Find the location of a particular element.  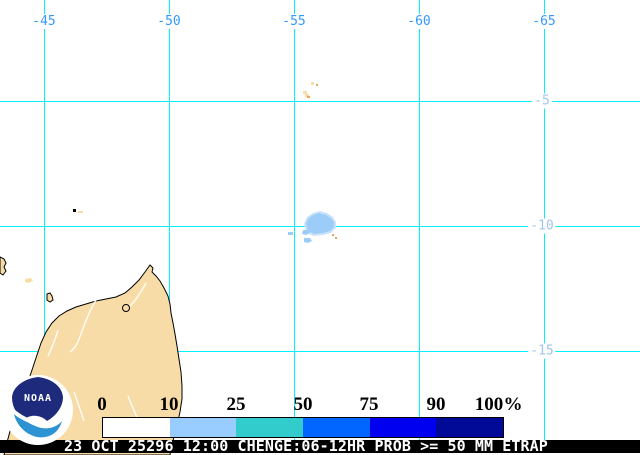

noaa-logo: NOAA is located at coordinates (38, 410).